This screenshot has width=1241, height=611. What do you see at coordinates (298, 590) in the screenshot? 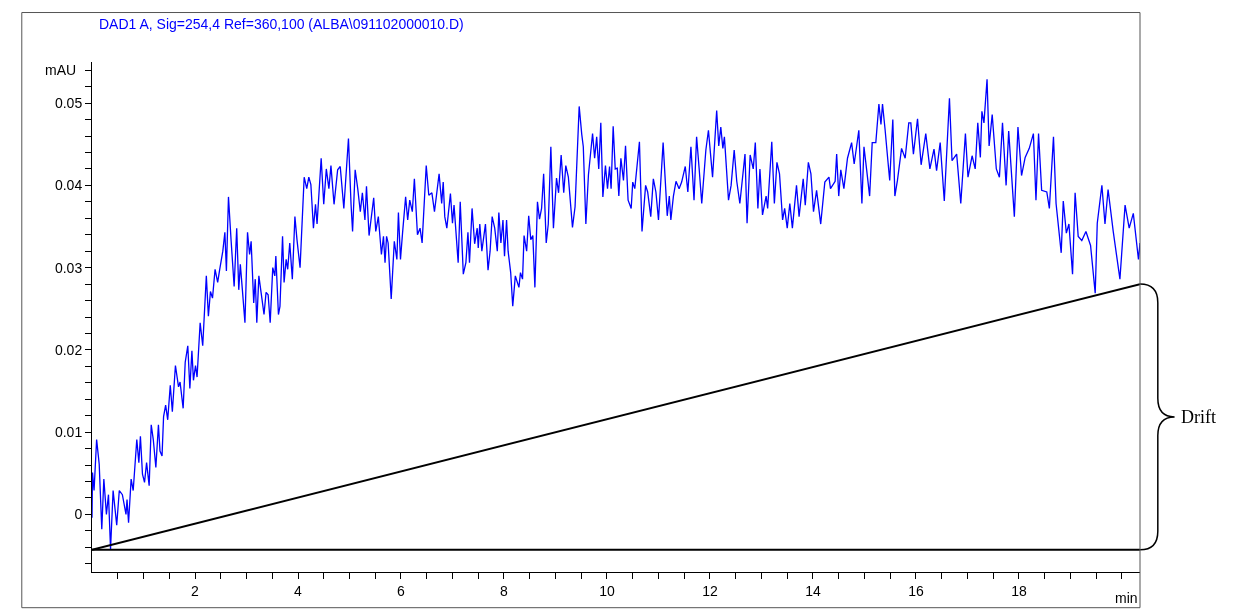
I see `x-tick-label: 4` at bounding box center [298, 590].